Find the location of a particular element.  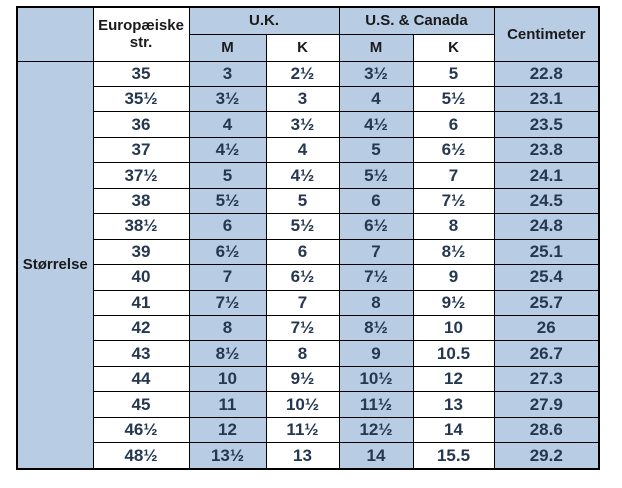

uk-k-cell: 3 is located at coordinates (302, 99).